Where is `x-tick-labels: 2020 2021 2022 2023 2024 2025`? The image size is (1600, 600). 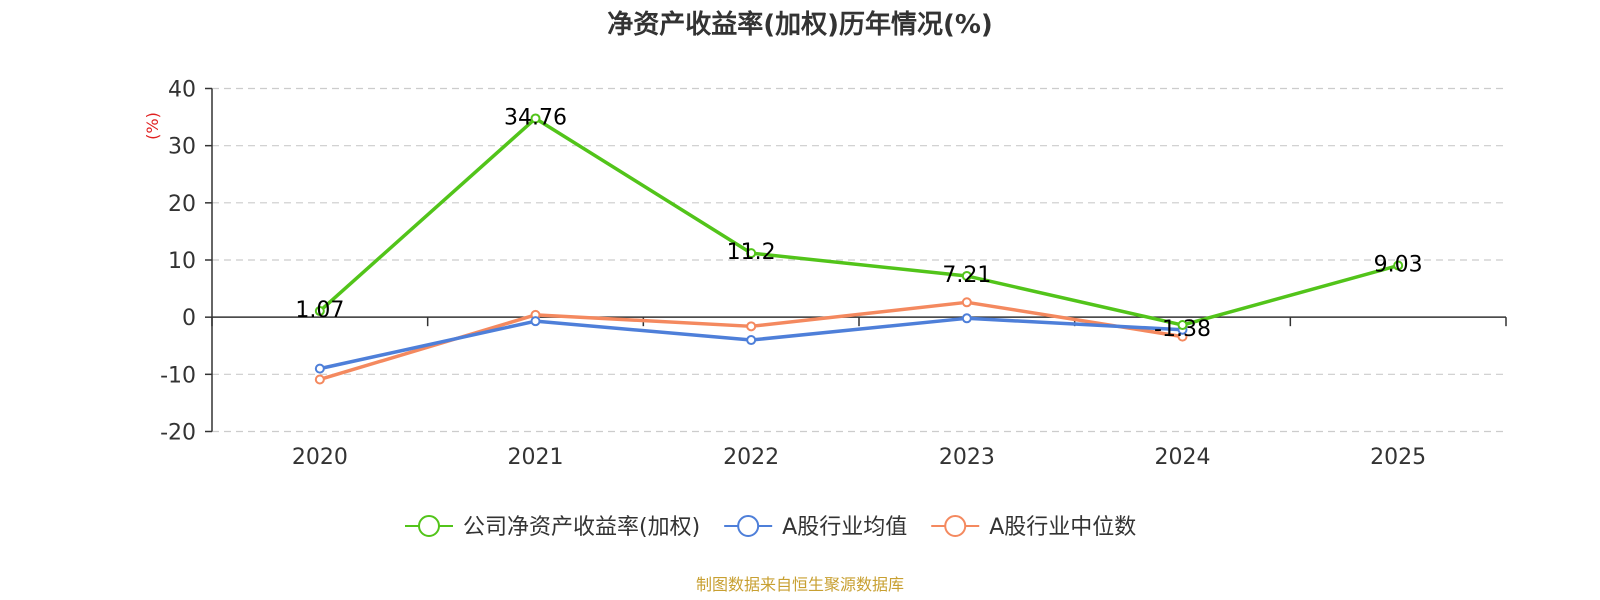 x-tick-labels: 2020 2021 2022 2023 2024 2025 is located at coordinates (859, 457).